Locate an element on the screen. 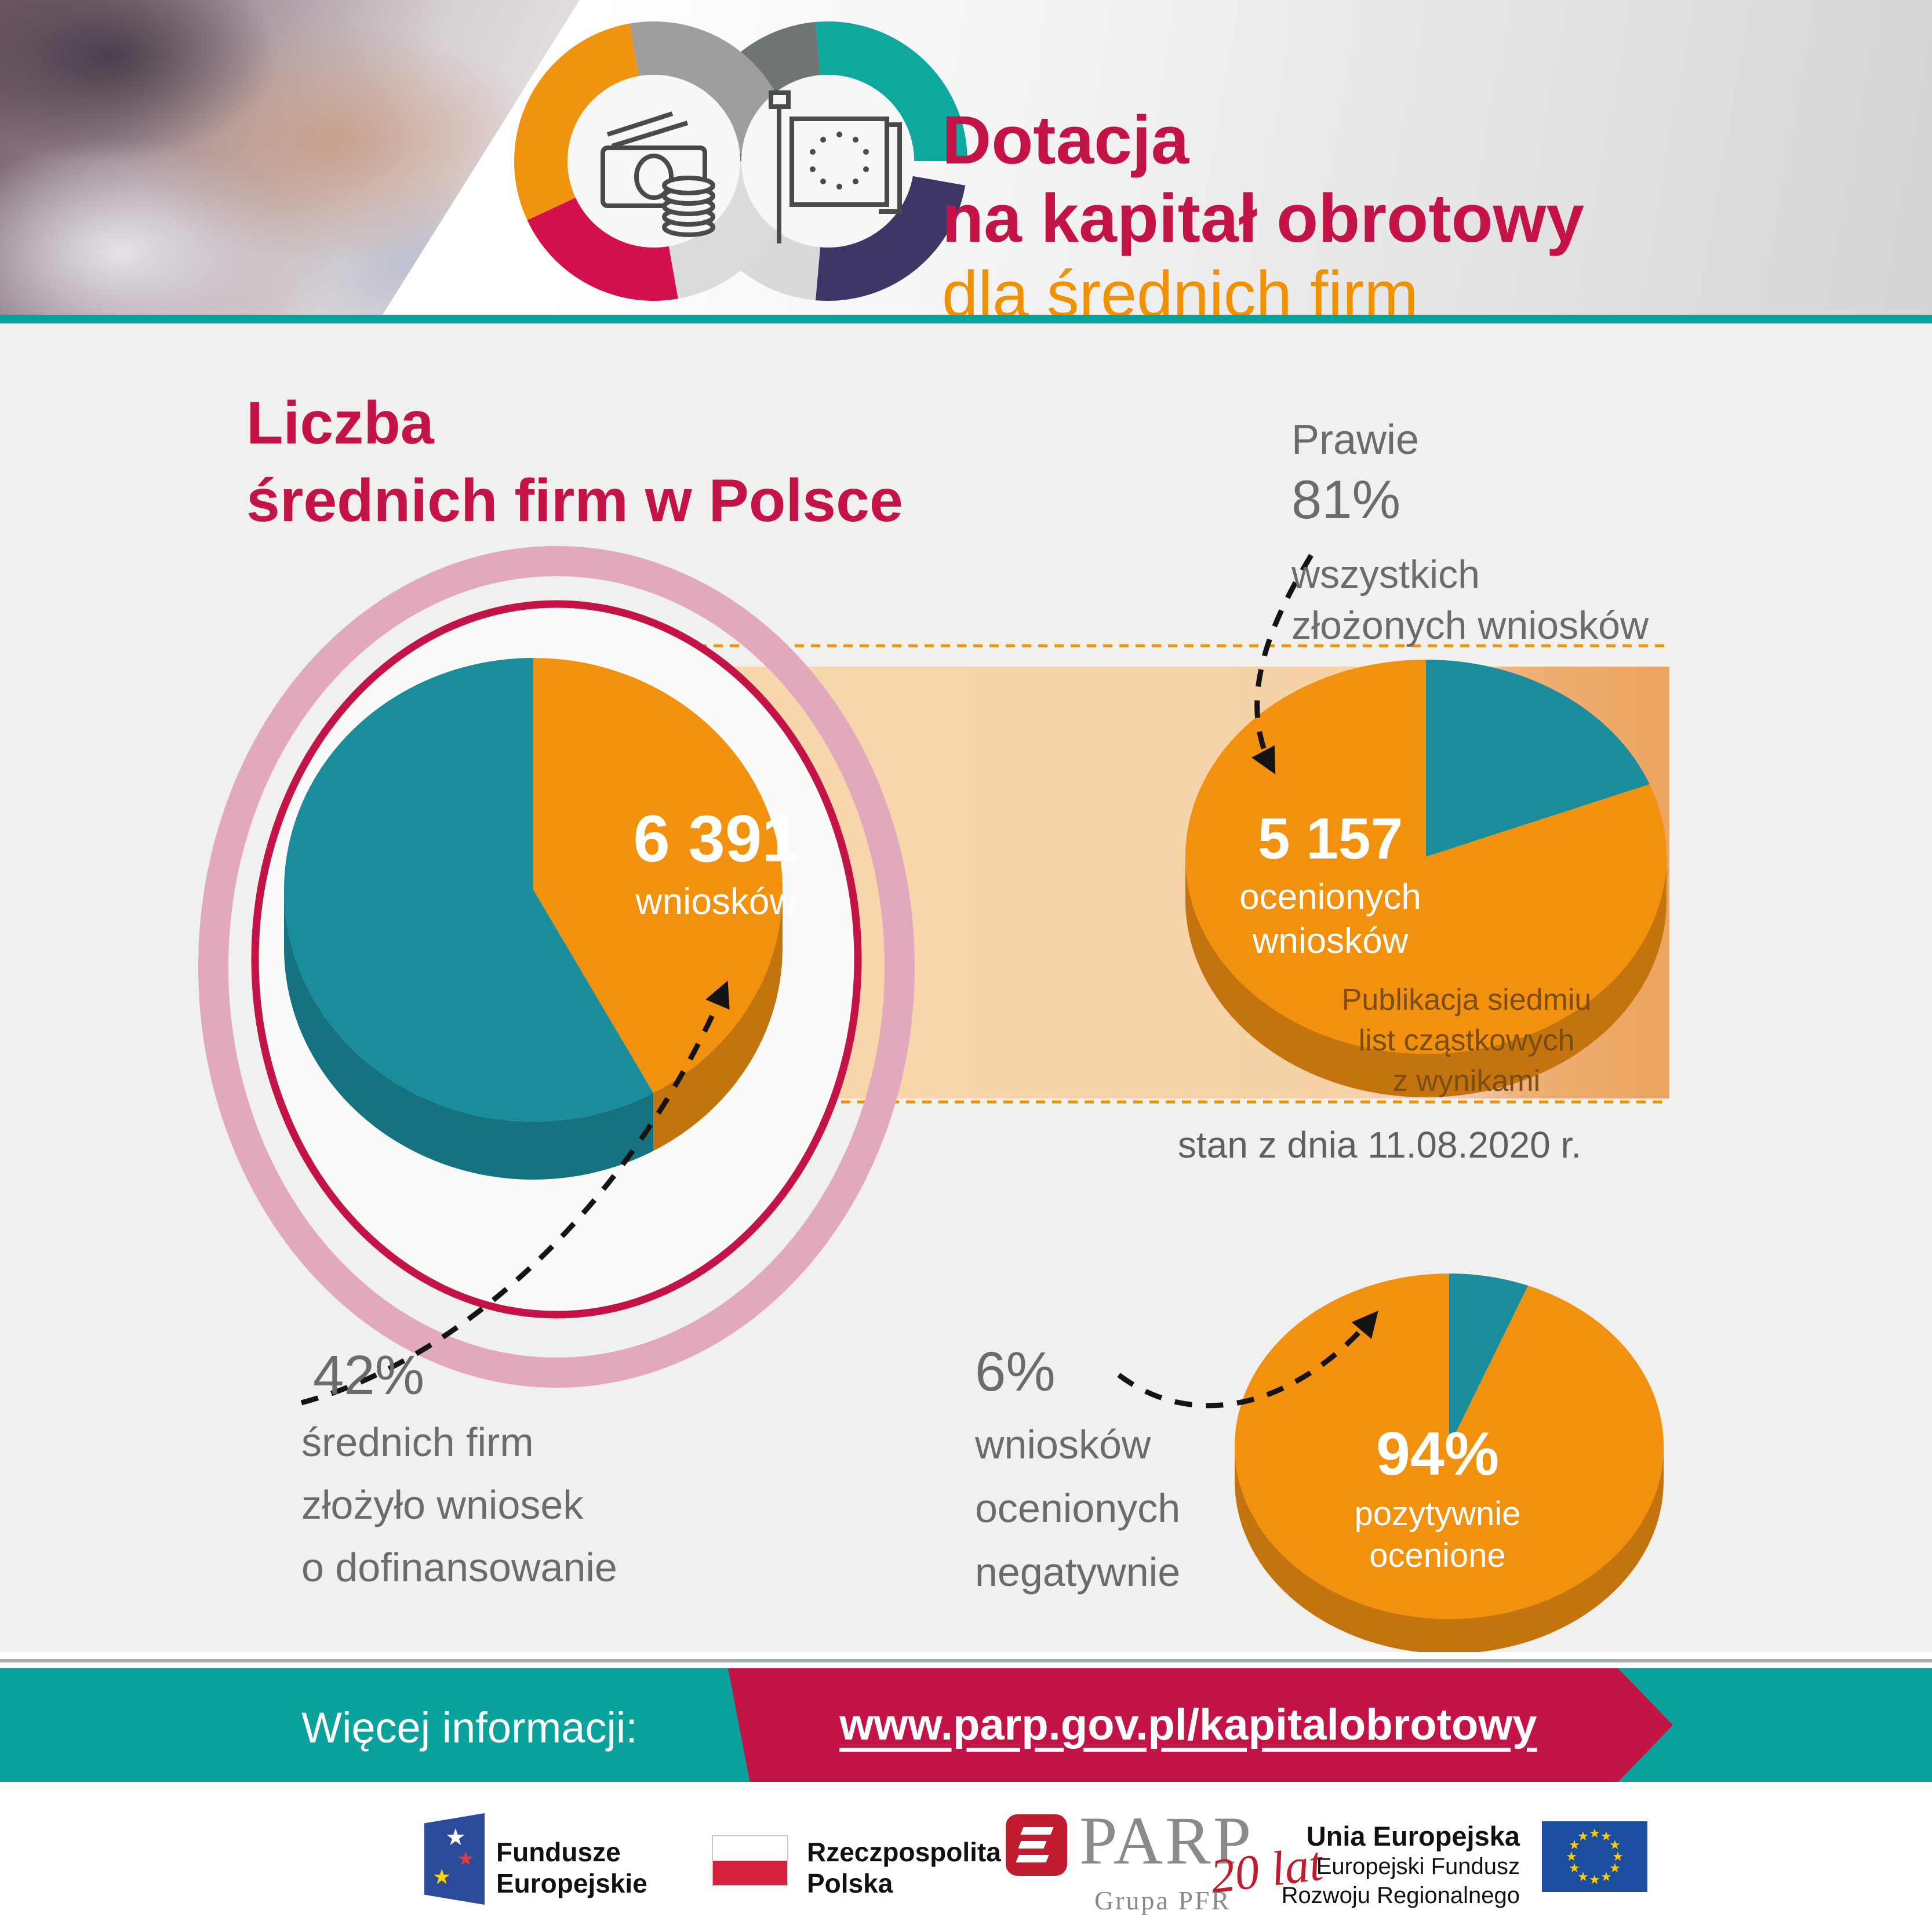 Image resolution: width=1932 pixels, height=1932 pixels. fe-star-red: ★ is located at coordinates (466, 1859).